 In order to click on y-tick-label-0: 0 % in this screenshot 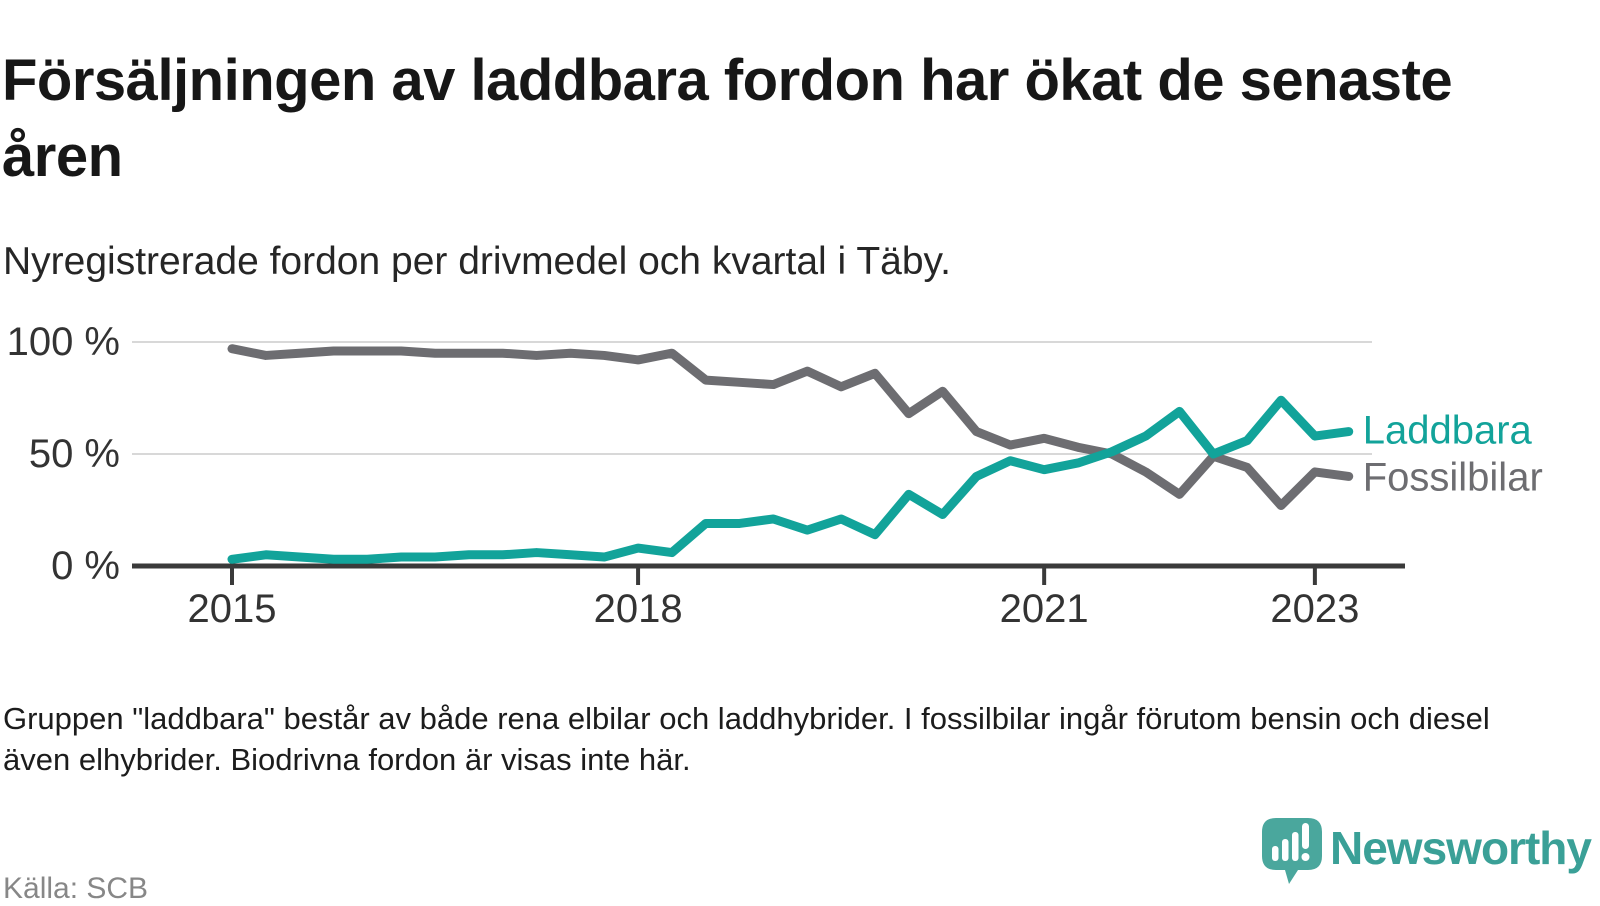, I will do `click(85, 566)`.